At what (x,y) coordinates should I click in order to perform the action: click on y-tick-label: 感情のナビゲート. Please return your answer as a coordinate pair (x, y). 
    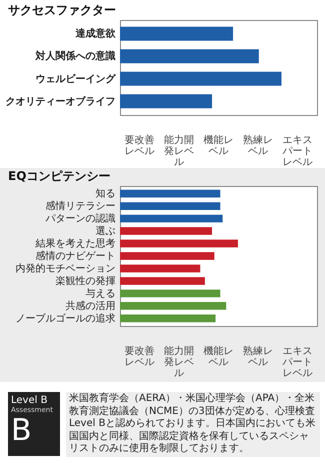
    Looking at the image, I should click on (76, 256).